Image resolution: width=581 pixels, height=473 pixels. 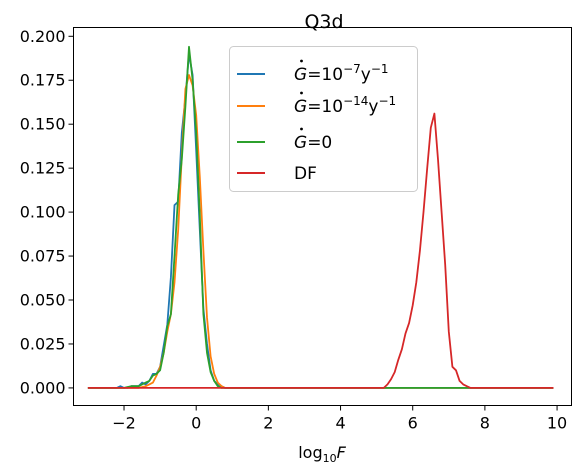 I want to click on x-tick-label: −2, so click(x=124, y=423).